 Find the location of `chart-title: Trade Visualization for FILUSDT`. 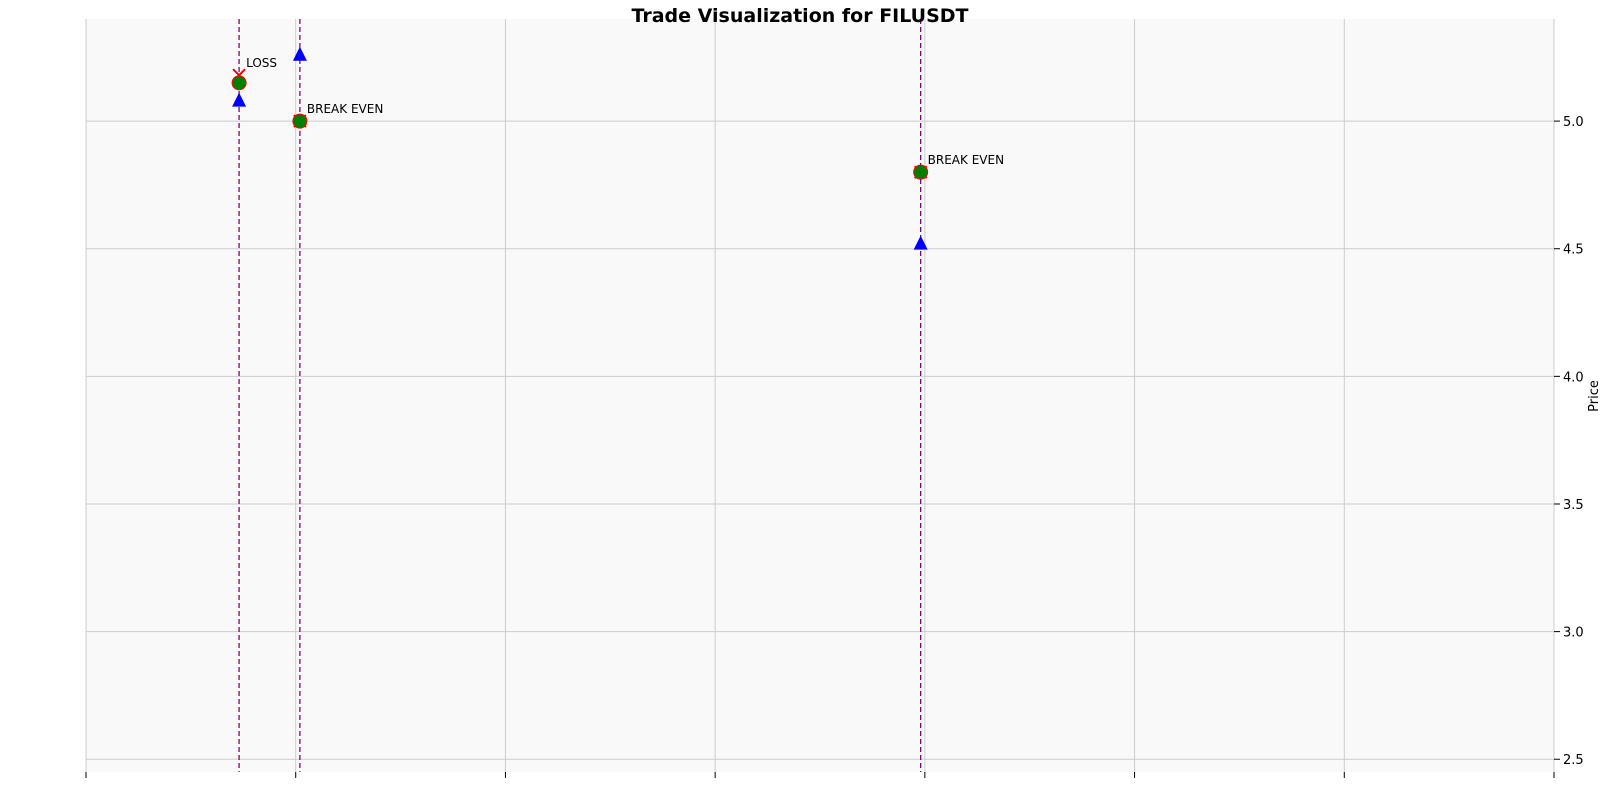

chart-title: Trade Visualization for FILUSDT is located at coordinates (799, 16).